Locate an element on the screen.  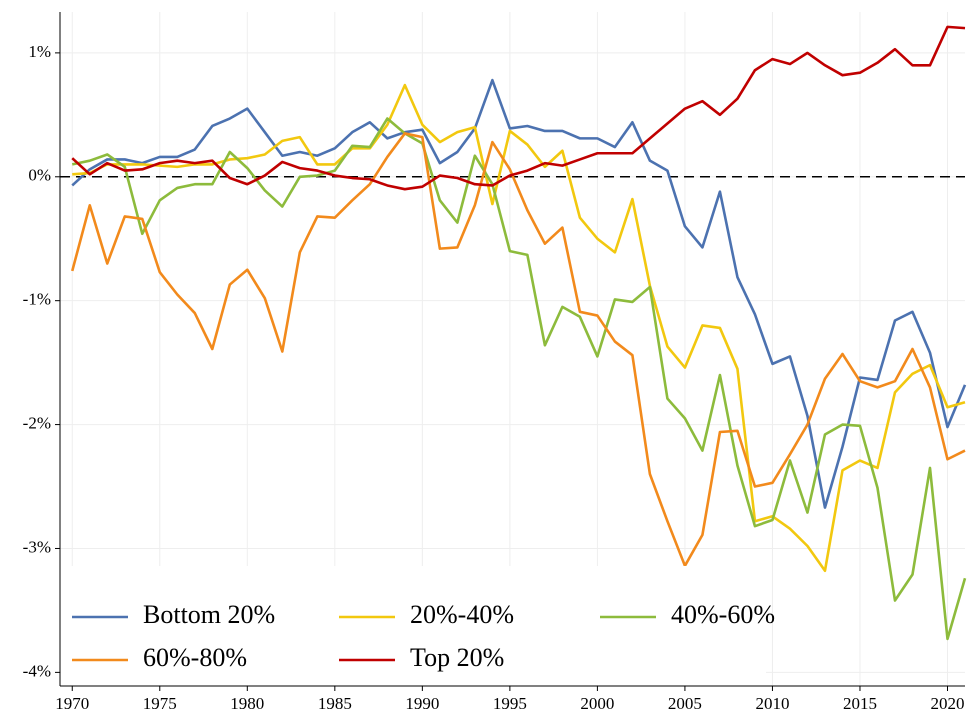
legend-label: 60%-80% is located at coordinates (195, 657).